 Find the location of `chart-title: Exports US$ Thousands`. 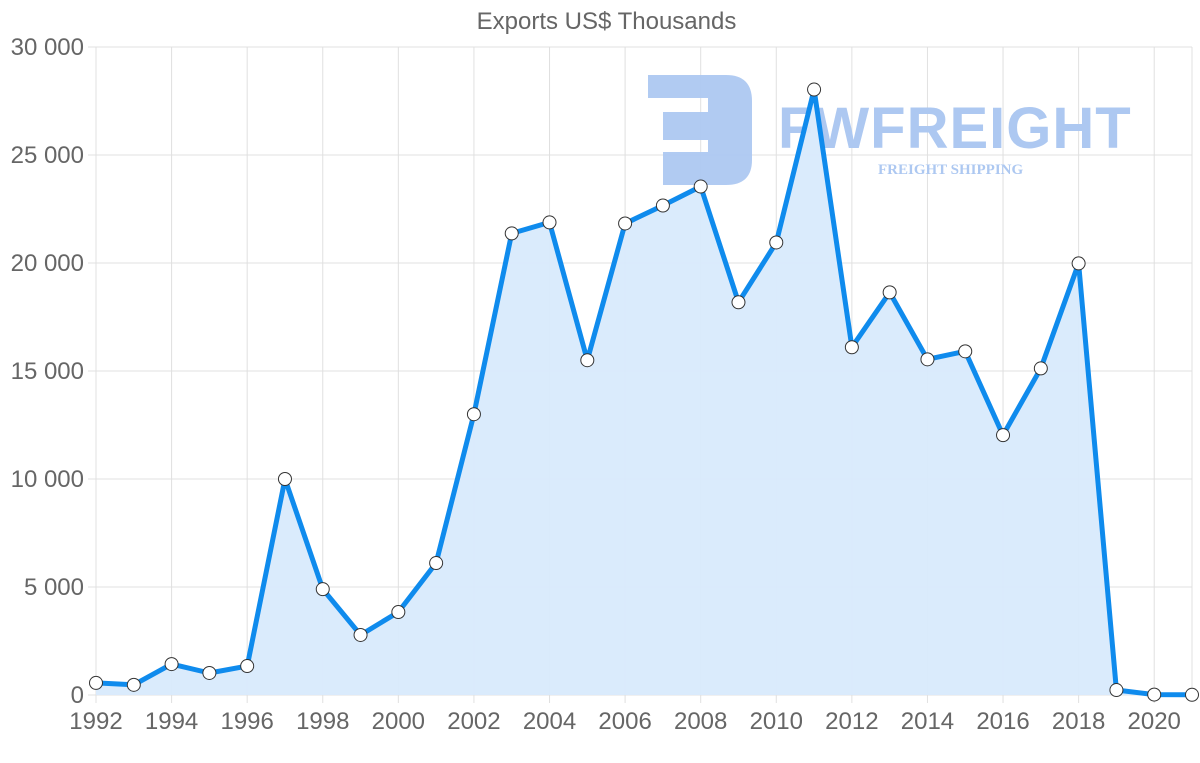

chart-title: Exports US$ Thousands is located at coordinates (606, 21).